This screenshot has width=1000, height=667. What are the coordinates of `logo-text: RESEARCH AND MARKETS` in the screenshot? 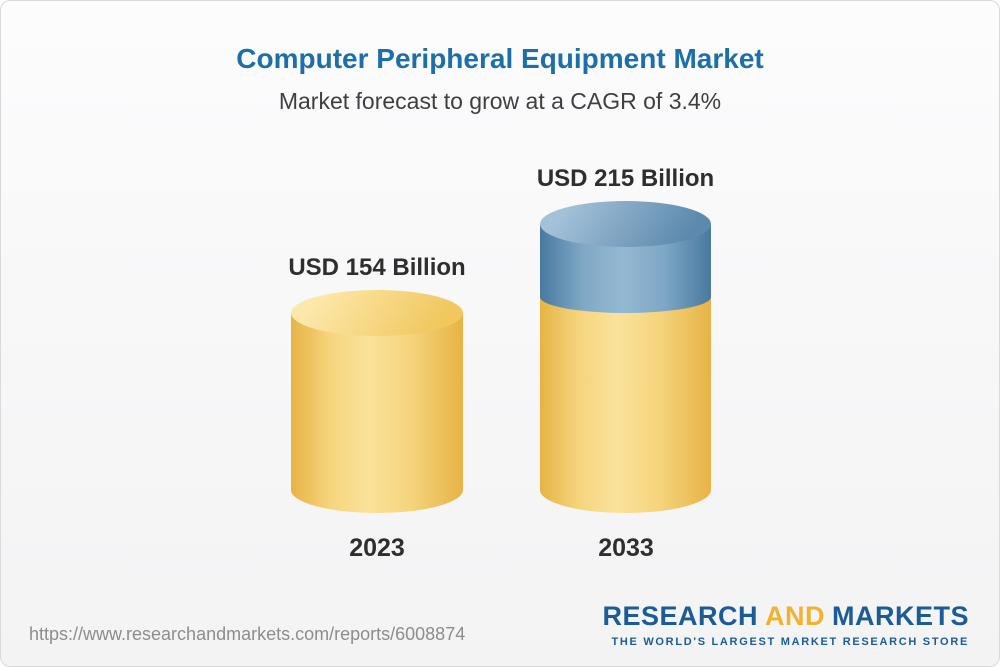 It's located at (785, 616).